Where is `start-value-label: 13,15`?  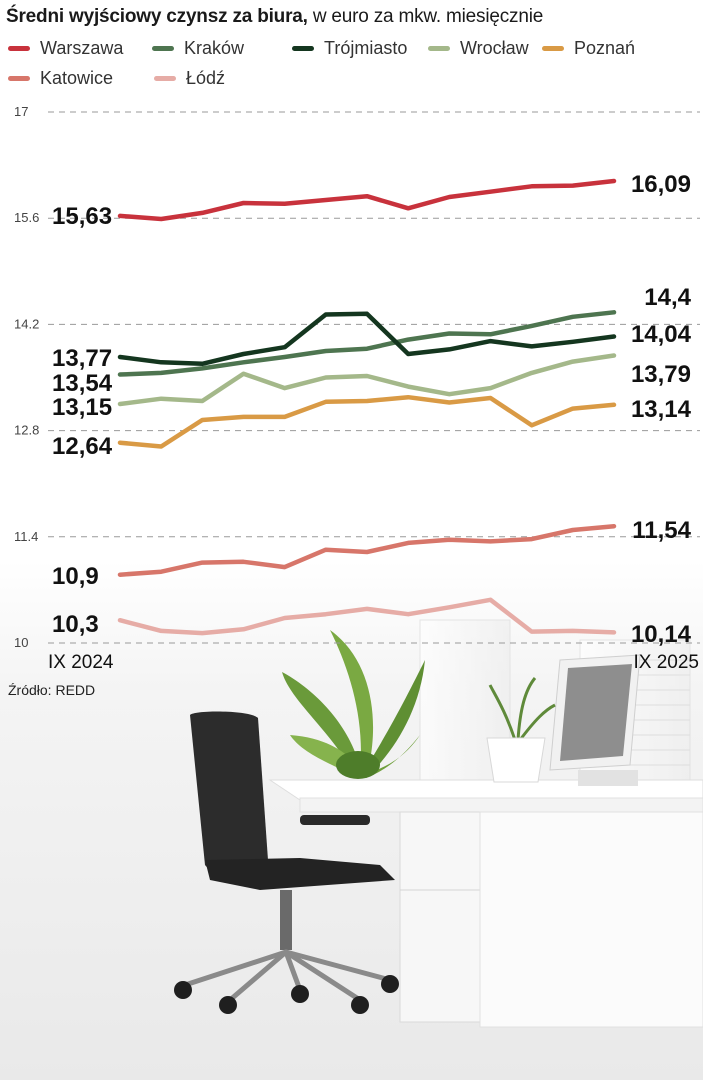 start-value-label: 13,15 is located at coordinates (82, 407).